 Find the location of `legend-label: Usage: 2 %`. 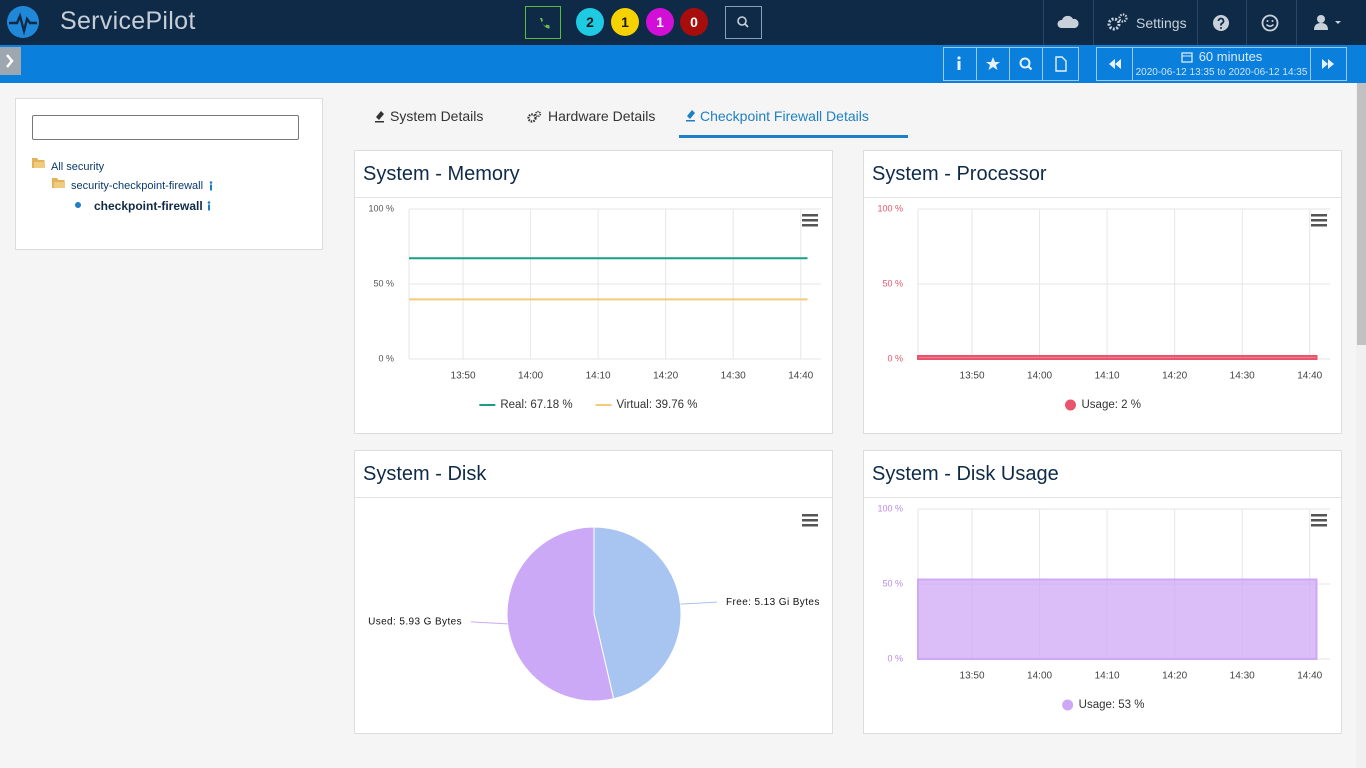

legend-label: Usage: 2 % is located at coordinates (1111, 405).